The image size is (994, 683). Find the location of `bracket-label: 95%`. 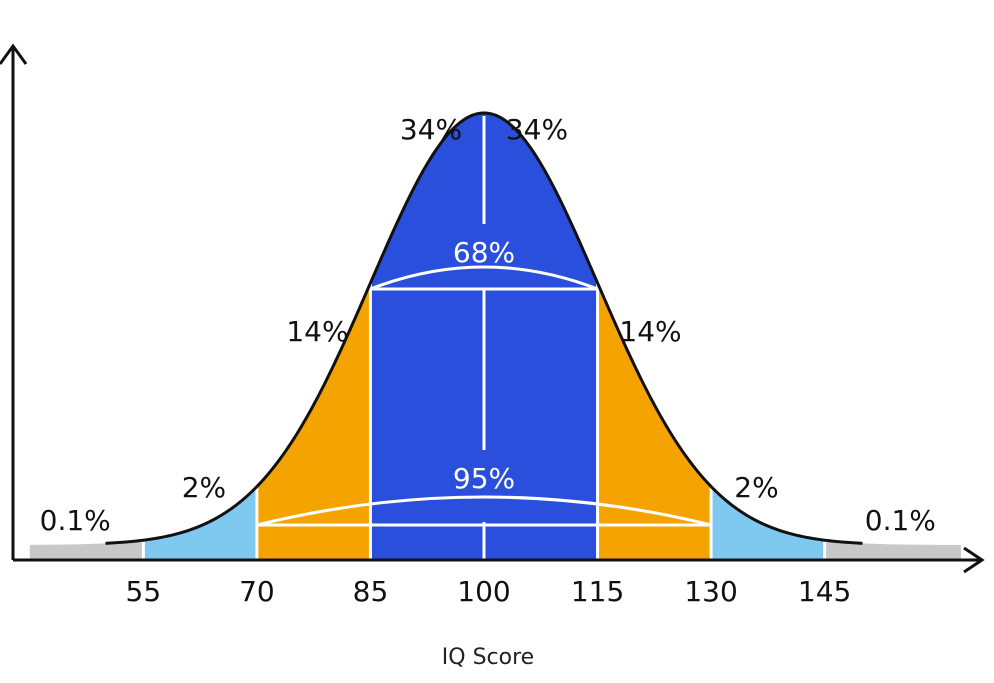

bracket-label: 95% is located at coordinates (484, 478).